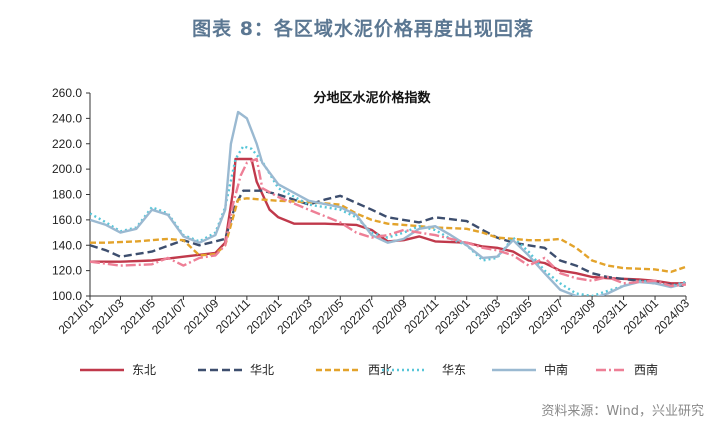 This screenshot has width=726, height=433. I want to click on source-note: 资料来源：Wind，兴业研究, so click(622, 411).